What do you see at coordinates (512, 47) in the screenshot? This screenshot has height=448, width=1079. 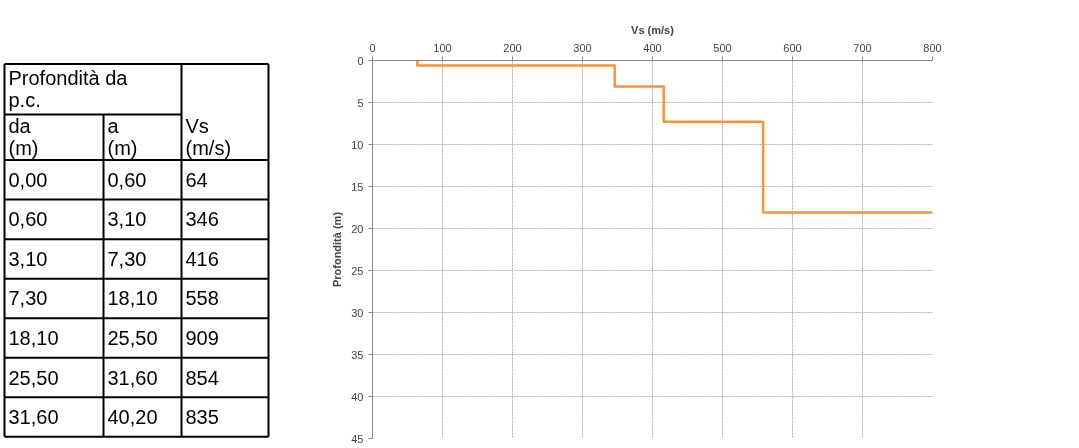 I see `x-tick-label: 200` at bounding box center [512, 47].